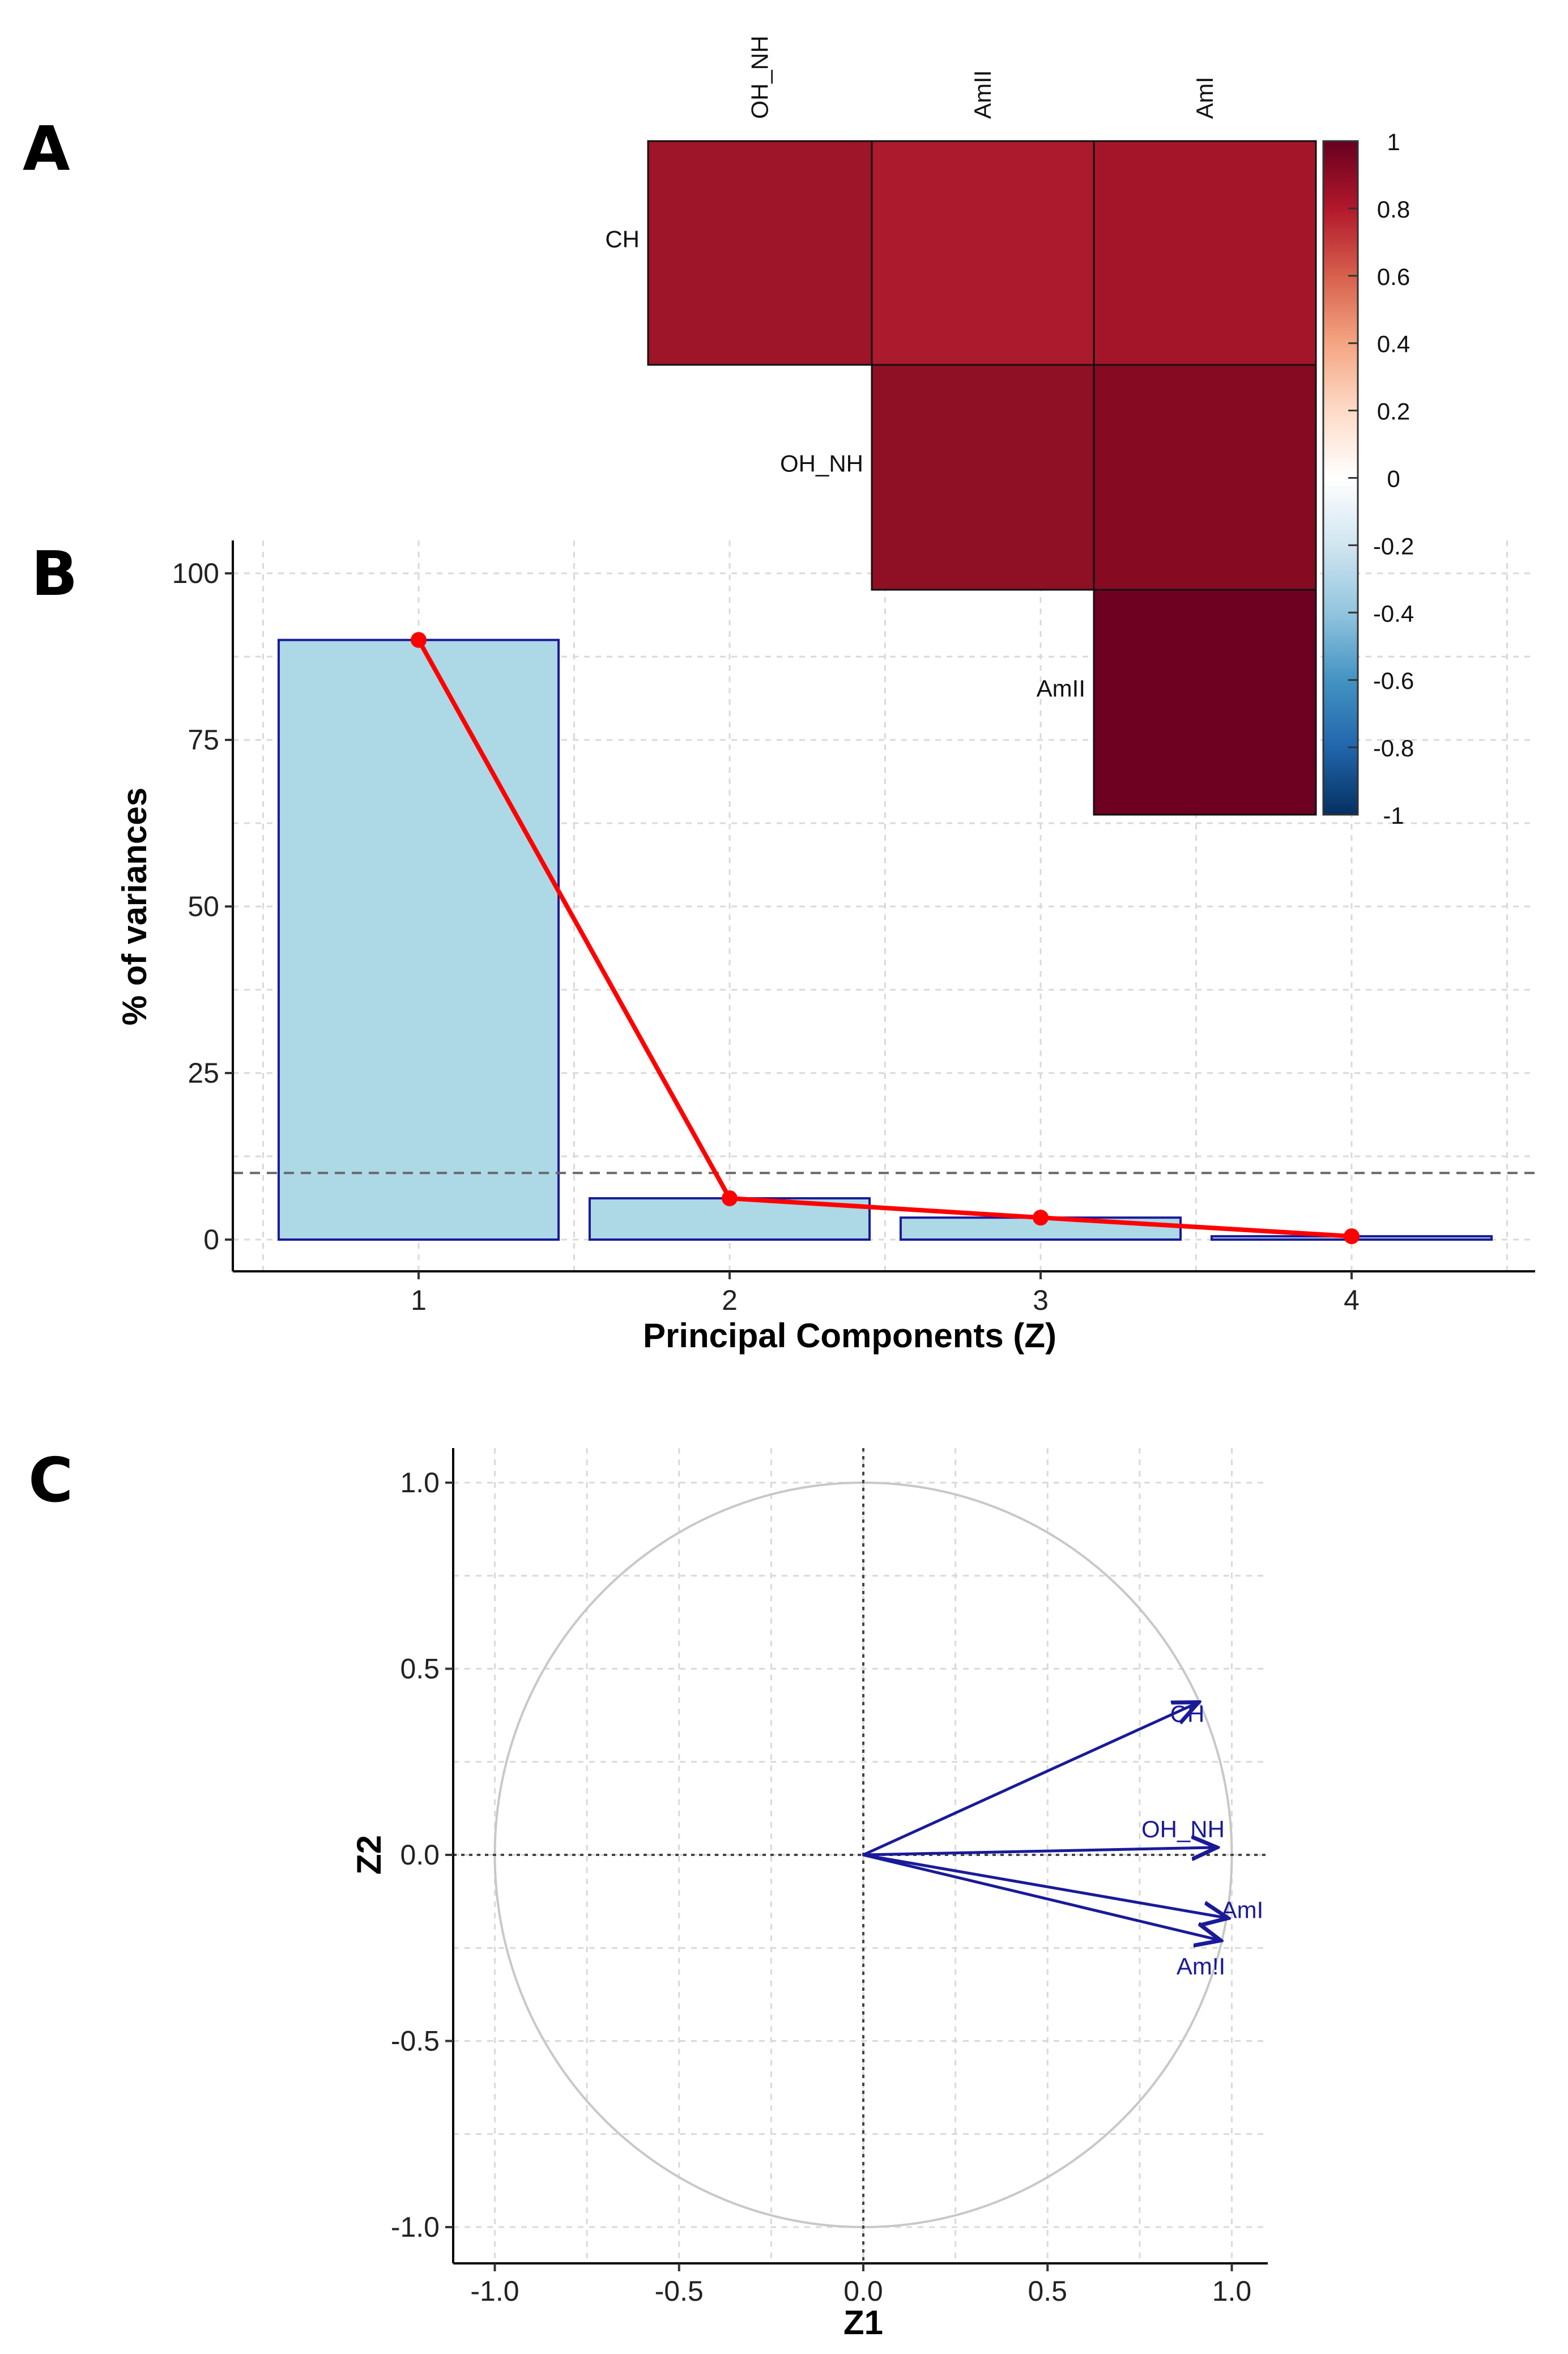  Describe the element at coordinates (1205, 97) in the screenshot. I see `column-label: AmI` at that location.